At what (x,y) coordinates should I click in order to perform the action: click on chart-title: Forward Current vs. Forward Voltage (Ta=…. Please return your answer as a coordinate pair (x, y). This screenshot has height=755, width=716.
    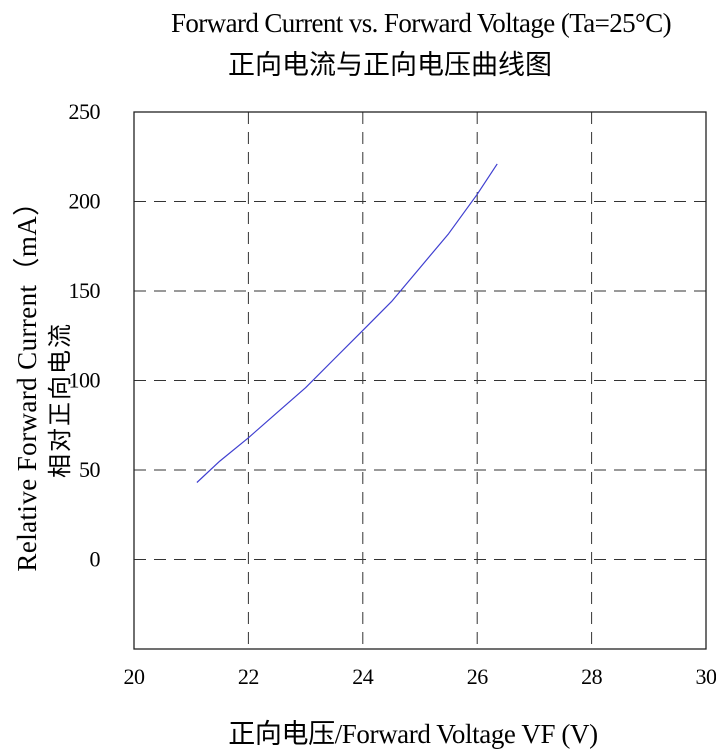
    Looking at the image, I should click on (421, 23).